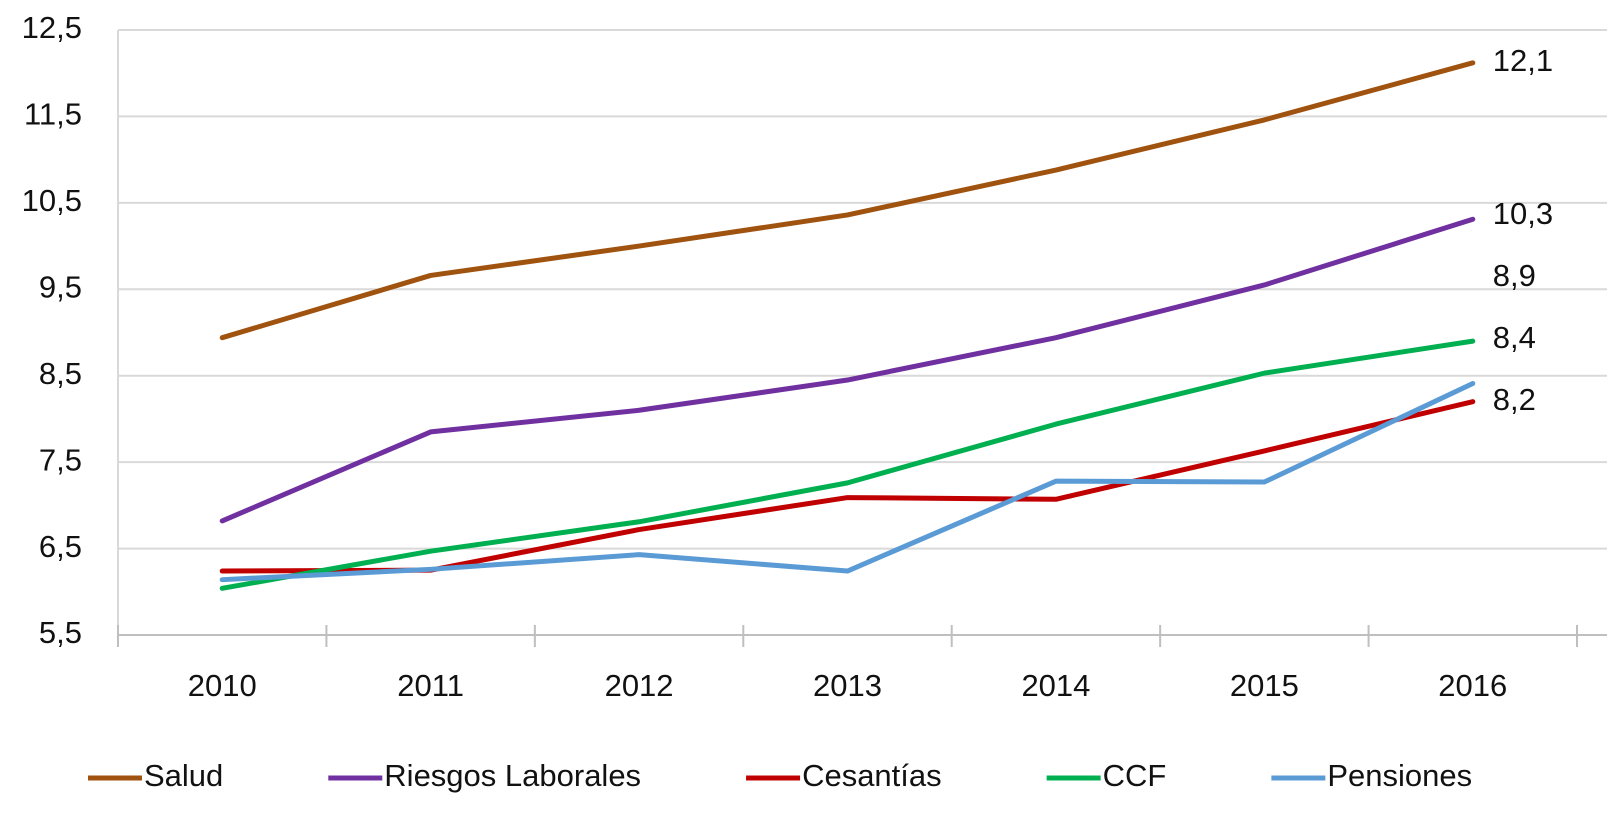 This screenshot has width=1608, height=823. Describe the element at coordinates (1264, 685) in the screenshot. I see `x-tick-label: 2015` at that location.